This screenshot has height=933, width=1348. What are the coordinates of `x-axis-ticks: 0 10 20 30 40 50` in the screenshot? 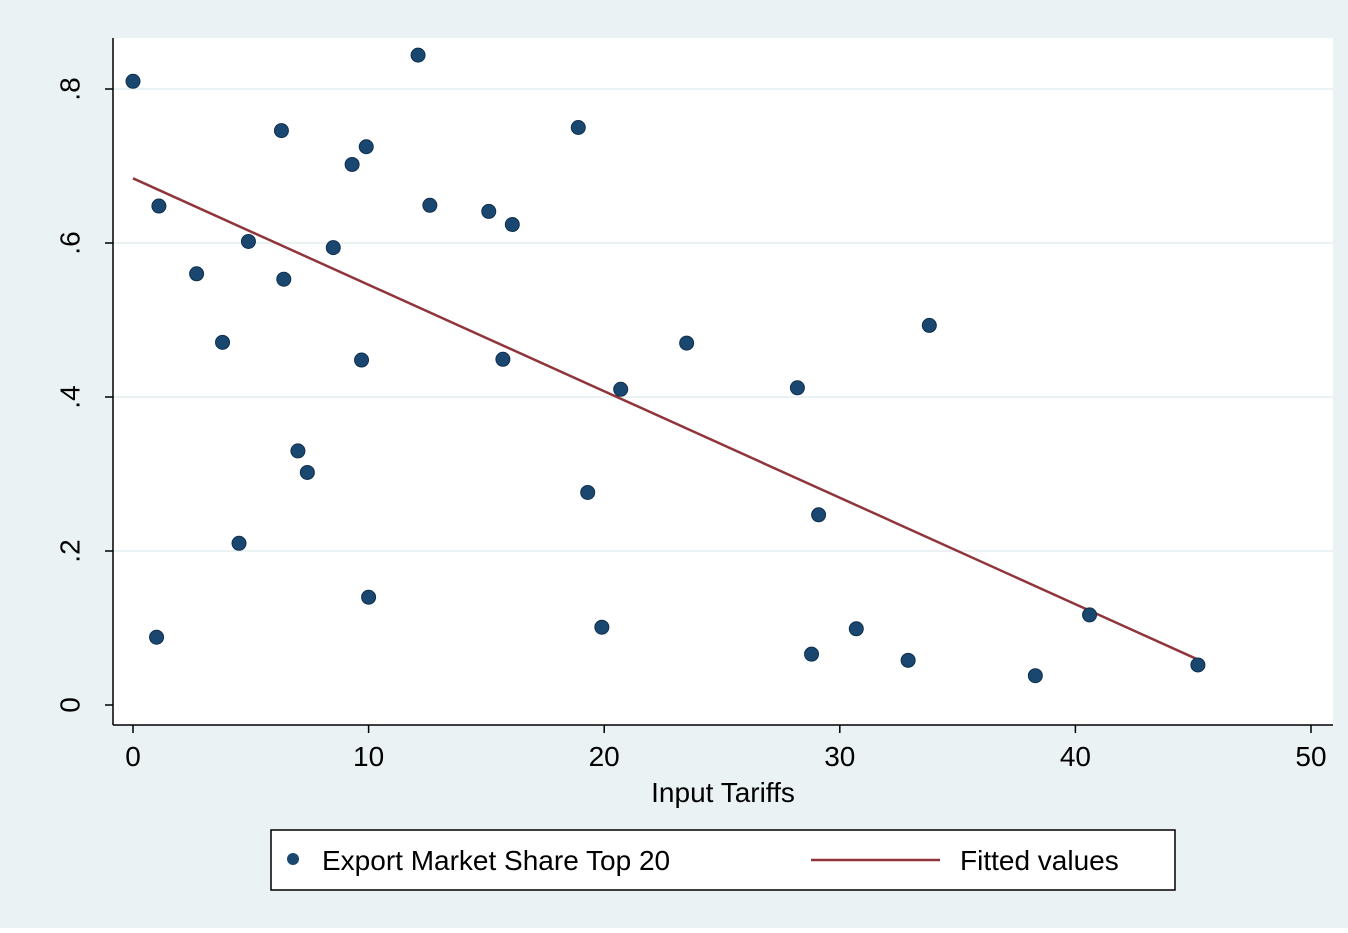 It's located at (726, 748).